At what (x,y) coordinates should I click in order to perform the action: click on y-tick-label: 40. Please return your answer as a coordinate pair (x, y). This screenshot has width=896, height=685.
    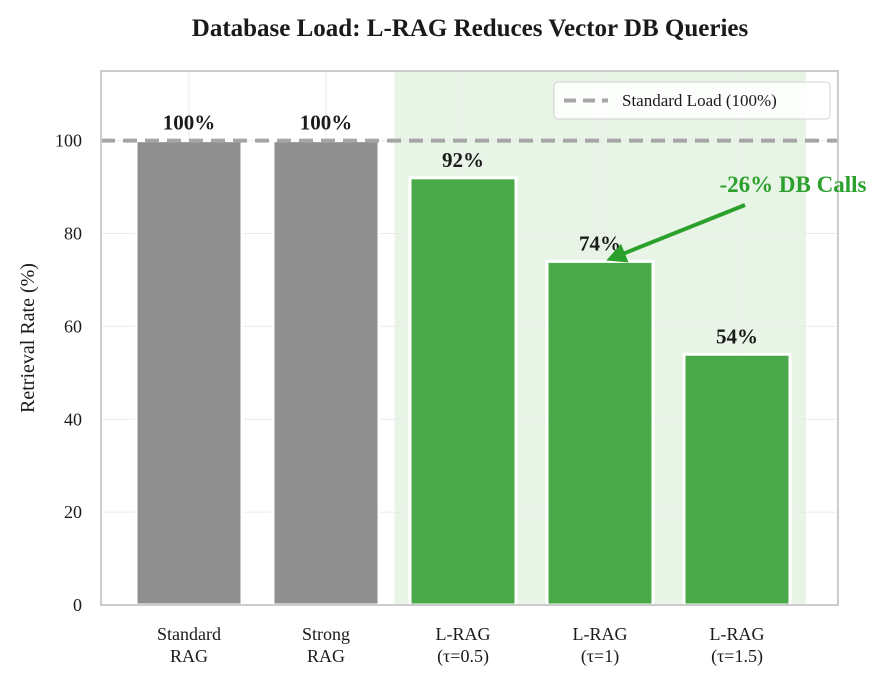
    Looking at the image, I should click on (73, 419).